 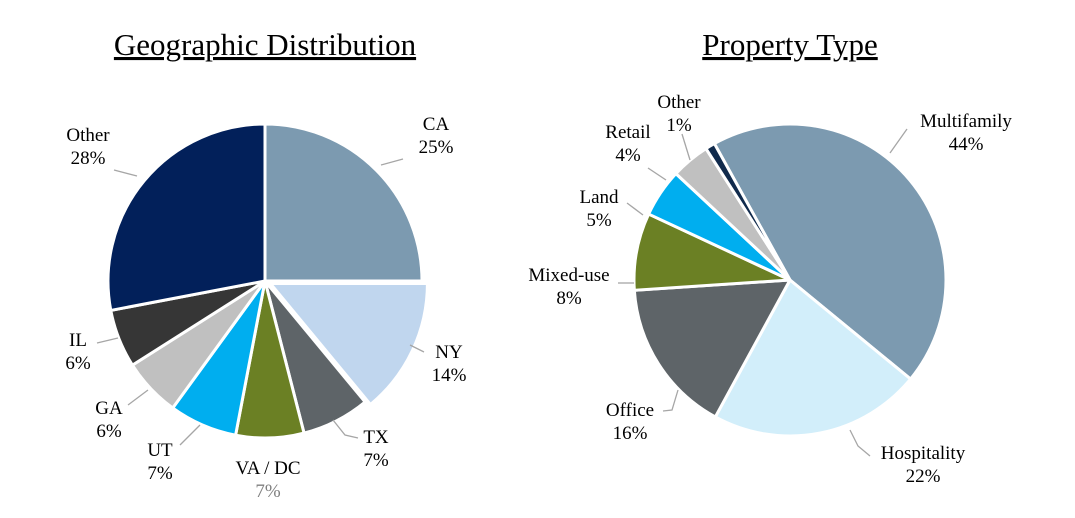 I want to click on slice-percent-hospitality: 22%, so click(x=923, y=476).